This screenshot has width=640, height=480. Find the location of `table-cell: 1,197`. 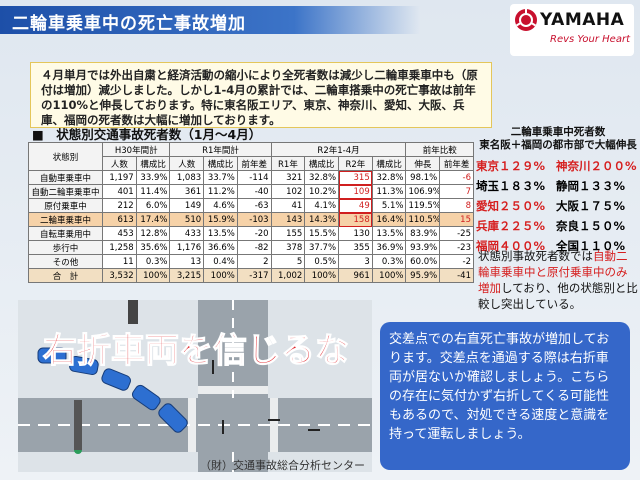

table-cell: 1,197 is located at coordinates (119, 177).